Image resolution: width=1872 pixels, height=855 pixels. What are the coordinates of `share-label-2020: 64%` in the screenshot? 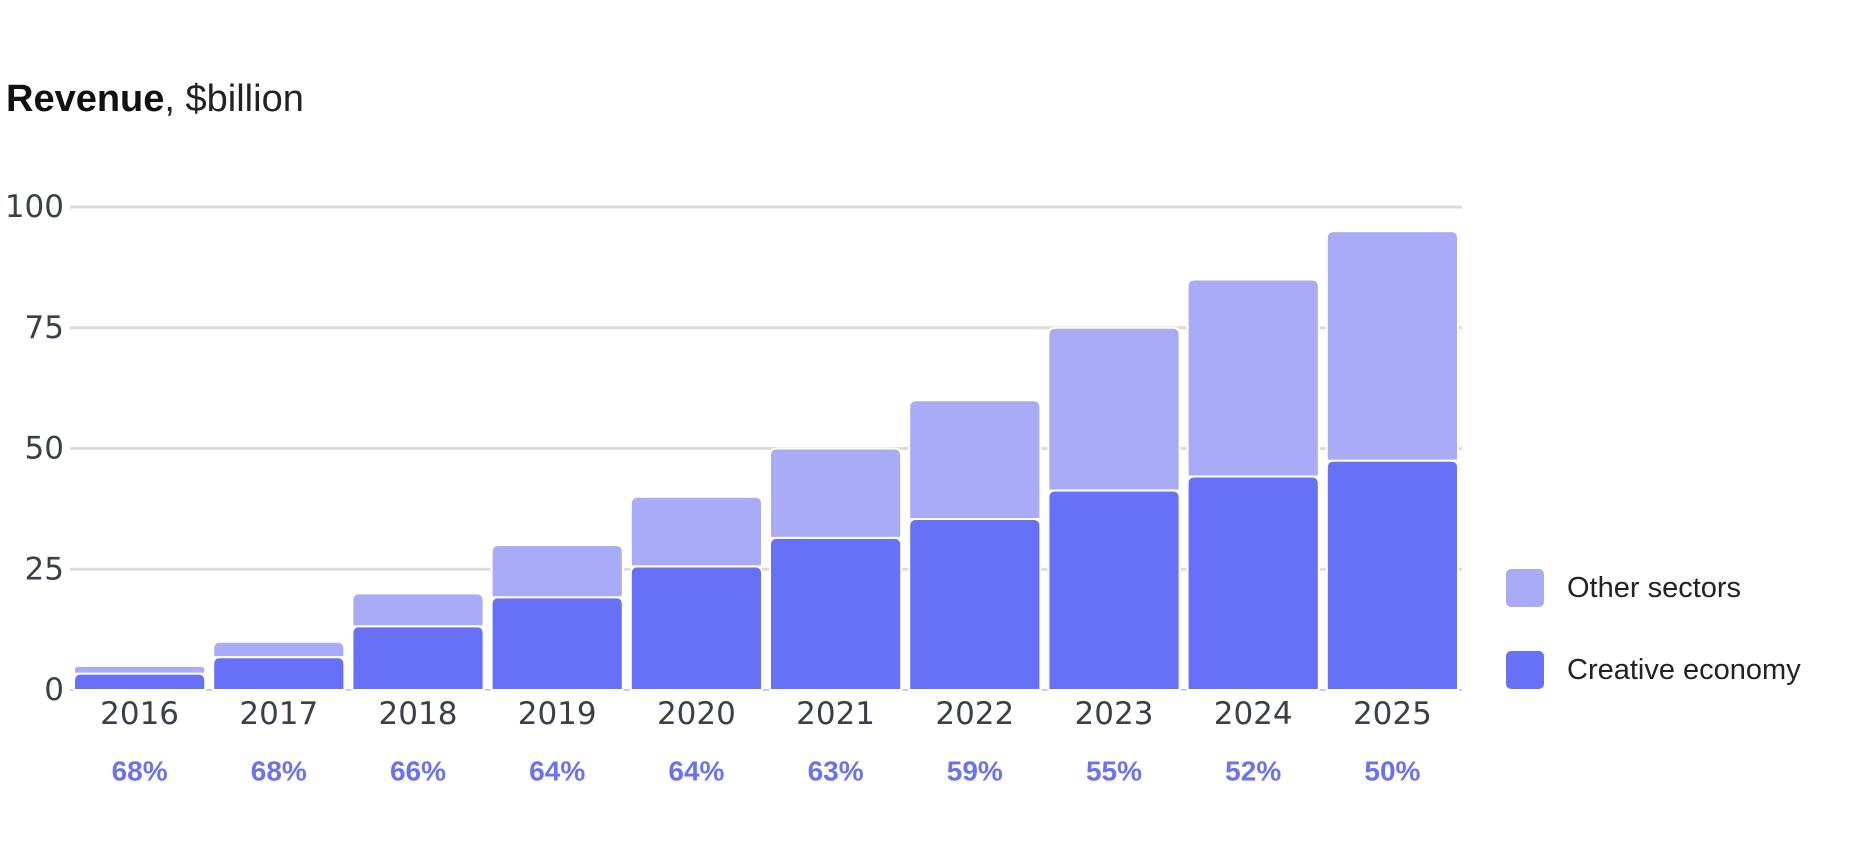 It's located at (696, 771).